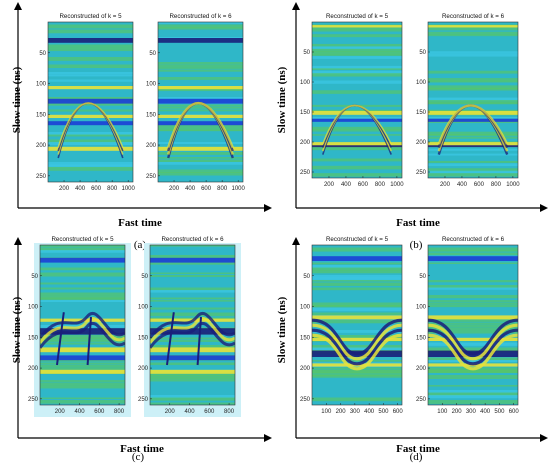 The image size is (550, 465). Describe the element at coordinates (138, 457) in the screenshot. I see `panel-label: (c)` at that location.